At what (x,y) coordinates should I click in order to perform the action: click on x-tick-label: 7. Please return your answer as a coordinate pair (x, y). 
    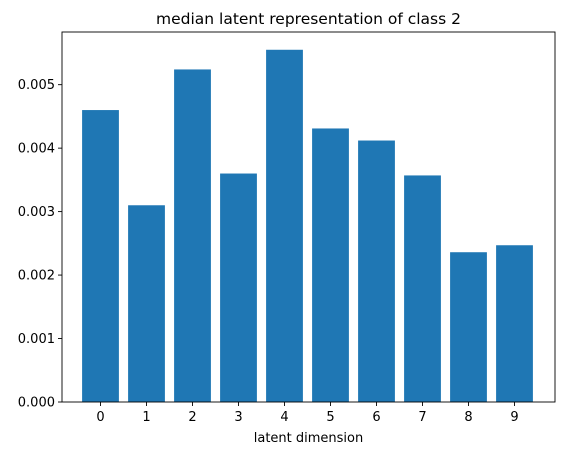
    Looking at the image, I should click on (422, 417).